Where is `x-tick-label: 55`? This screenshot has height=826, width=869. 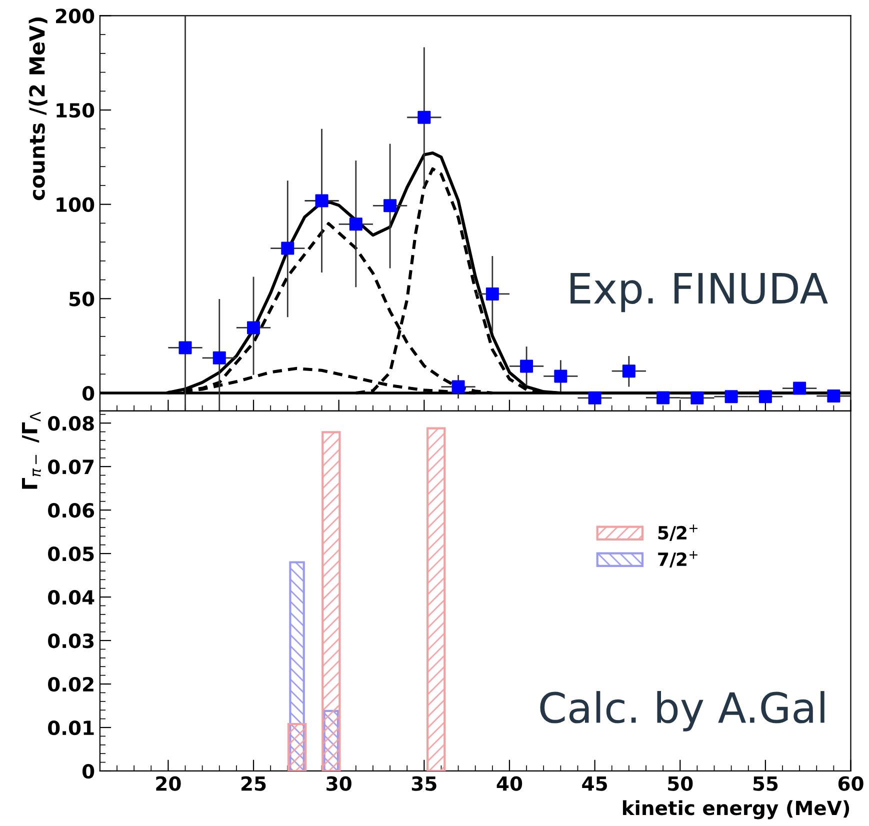 x-tick-label: 55 is located at coordinates (765, 783).